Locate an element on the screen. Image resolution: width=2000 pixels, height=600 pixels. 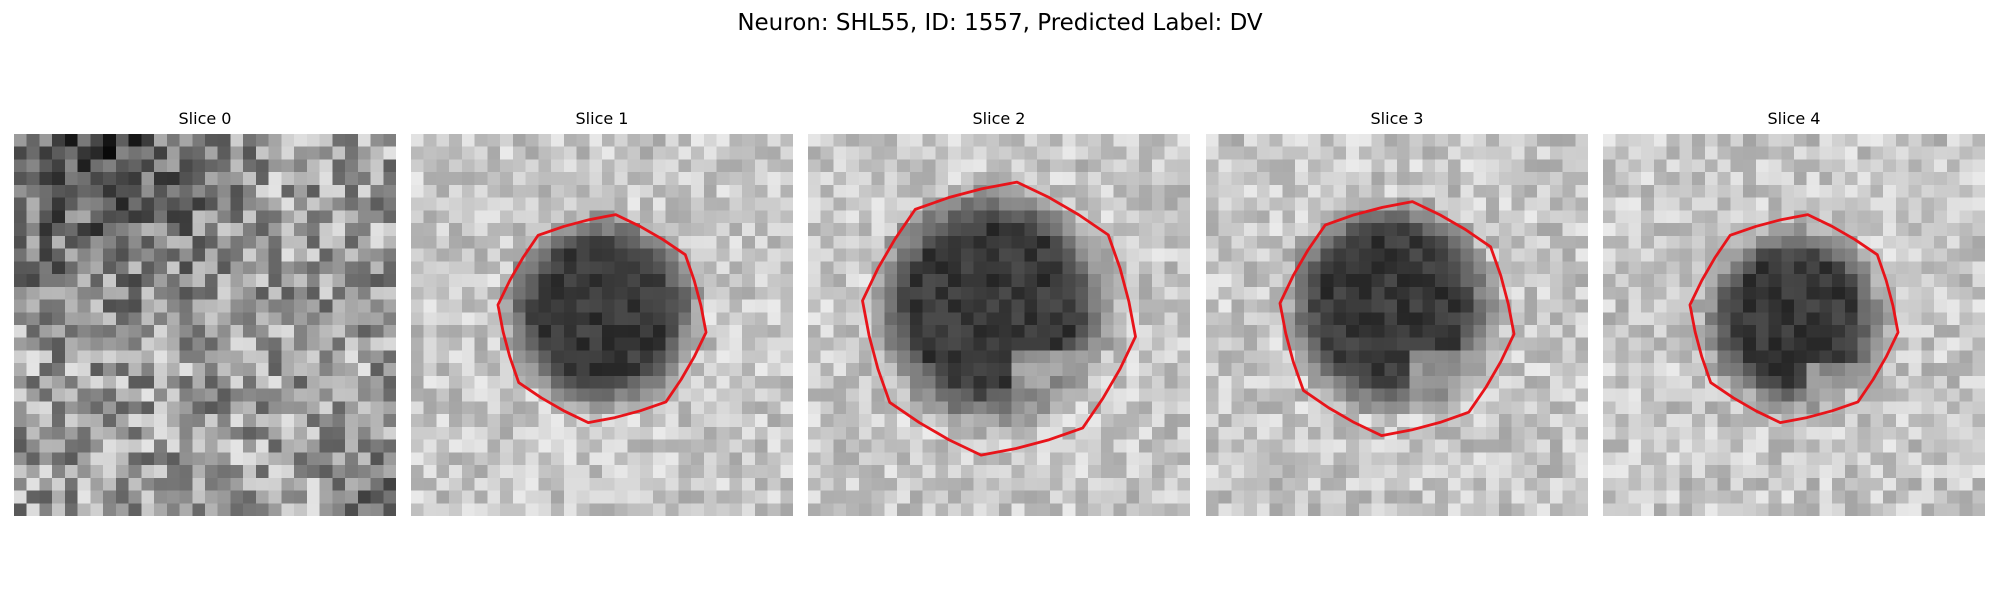
slice-panel-0: Slice 0 is located at coordinates (205, 313).